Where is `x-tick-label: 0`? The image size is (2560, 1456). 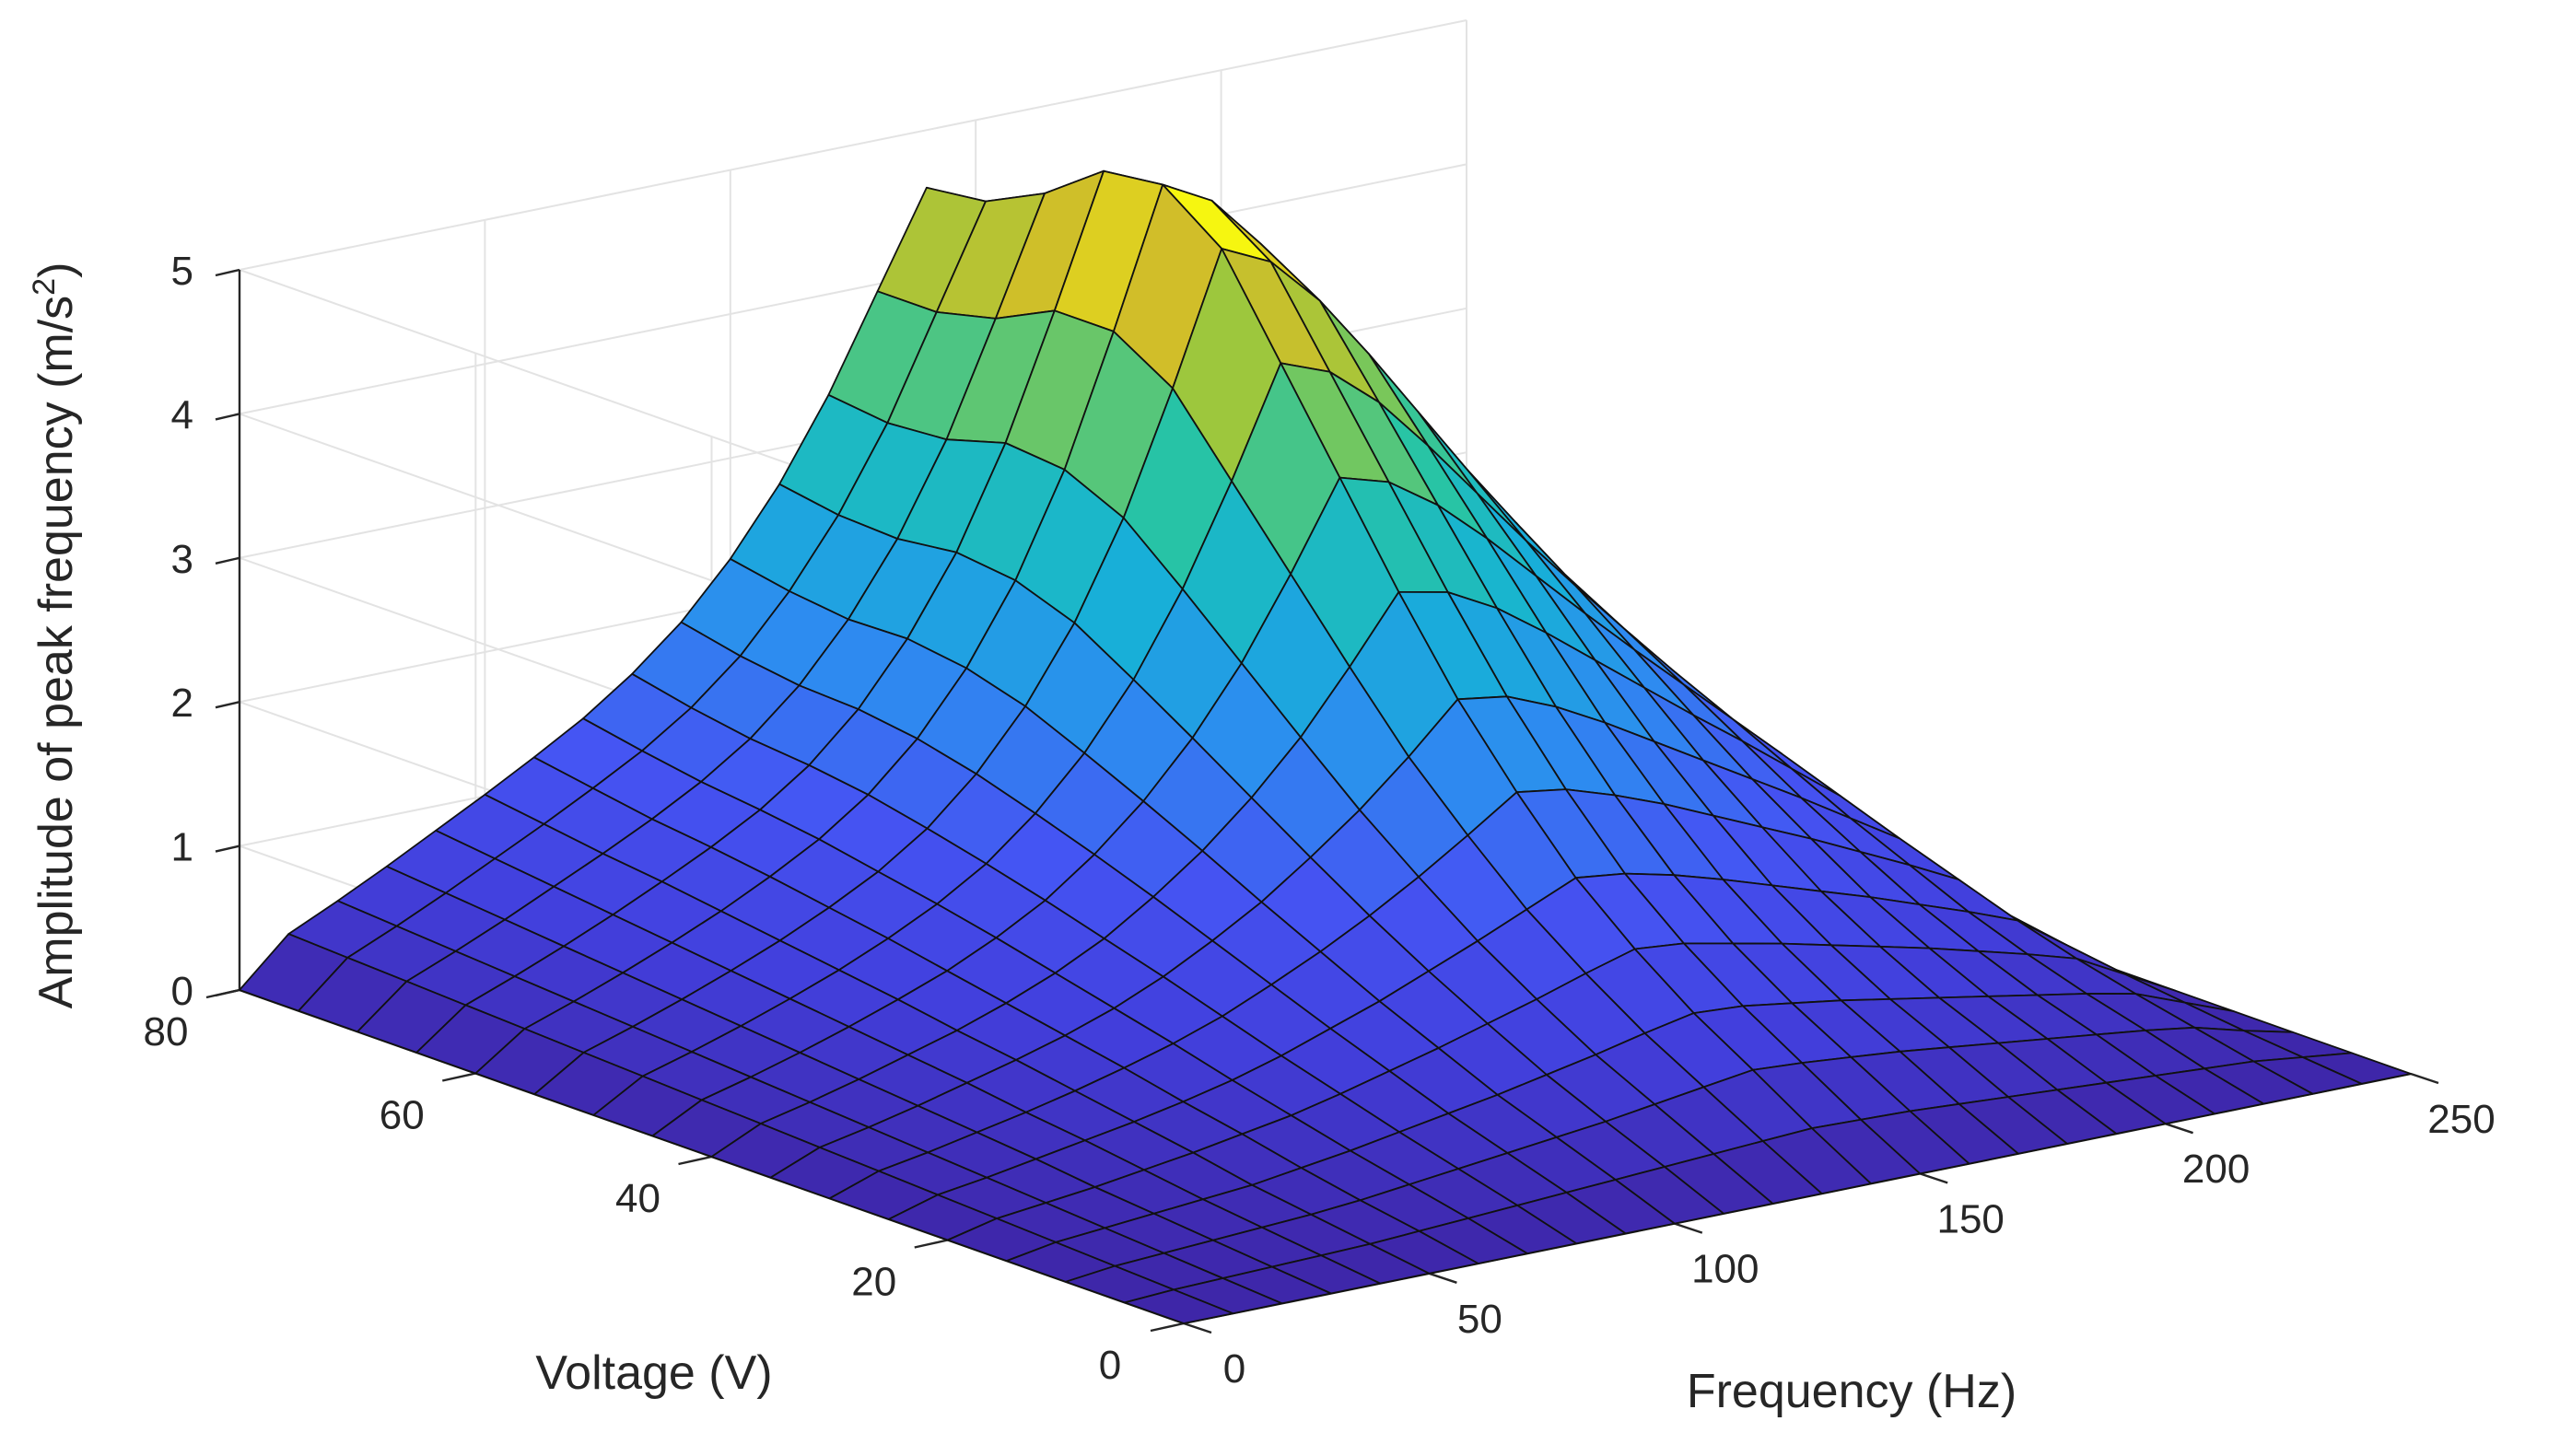 x-tick-label: 0 is located at coordinates (1234, 1369).